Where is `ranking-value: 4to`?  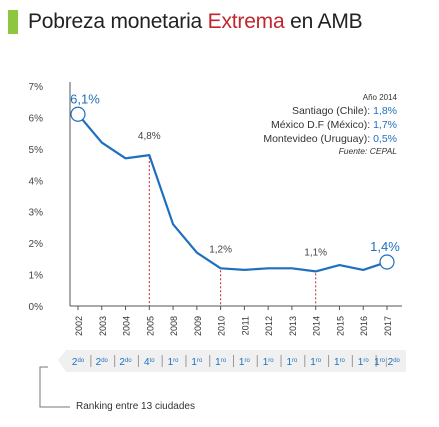 ranking-value: 4to is located at coordinates (149, 362).